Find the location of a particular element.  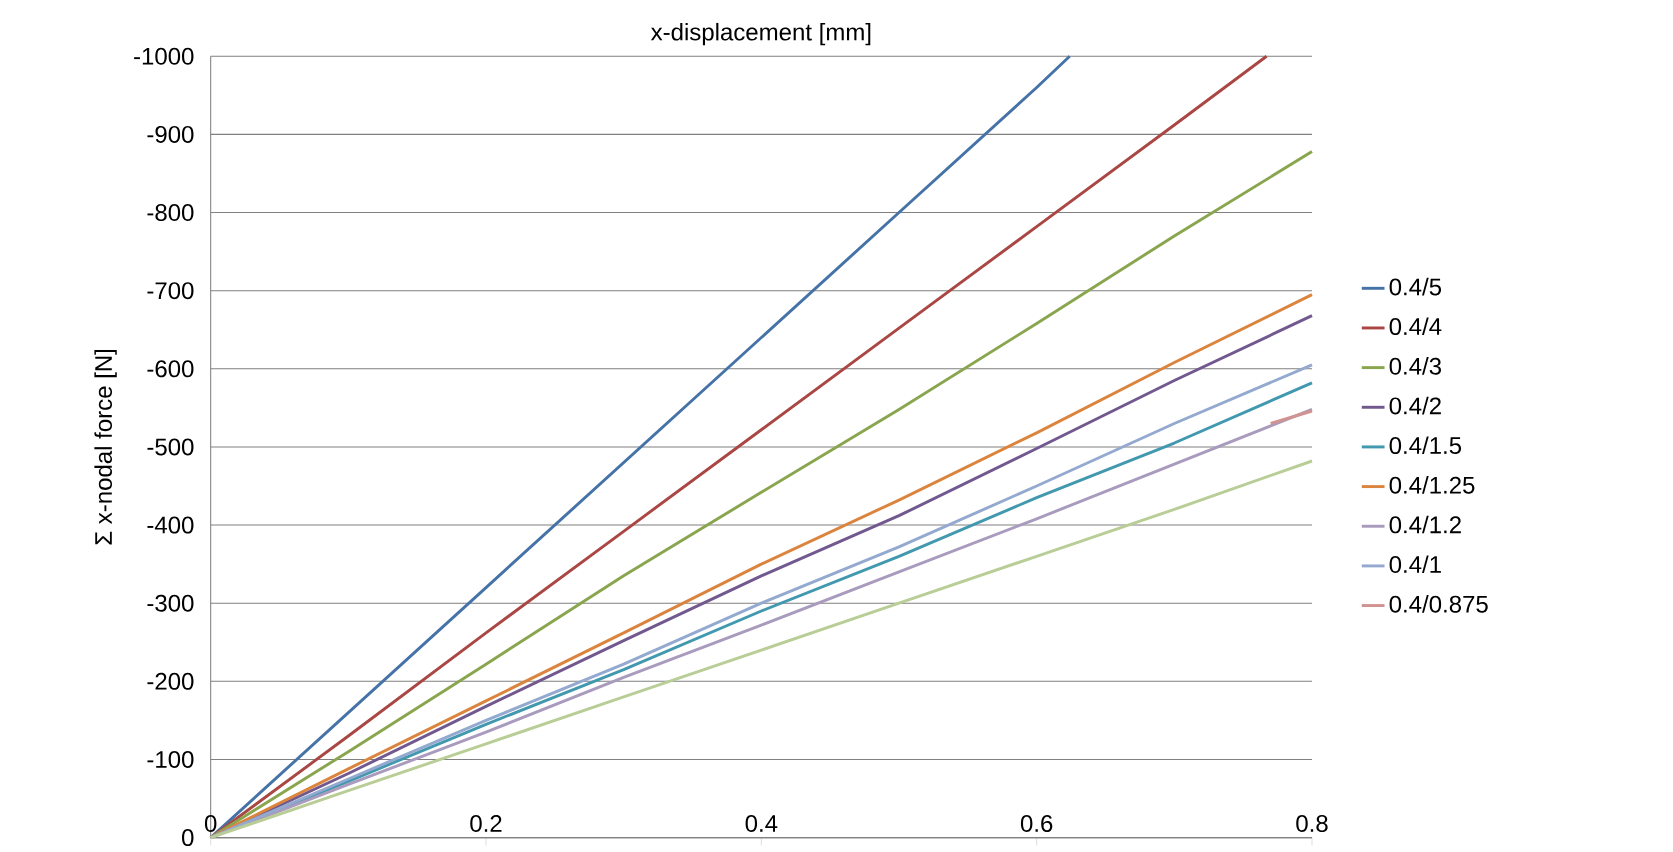

legend-label: 0.4/2 is located at coordinates (1415, 405).